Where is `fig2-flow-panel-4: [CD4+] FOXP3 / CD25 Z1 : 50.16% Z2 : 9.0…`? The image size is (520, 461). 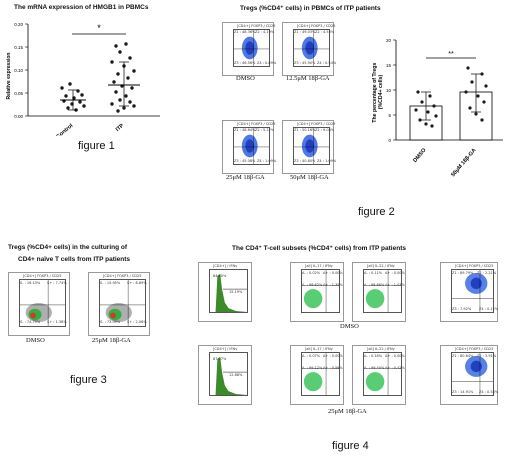 fig2-flow-panel-4: [CD4+] FOXP3 / CD25 Z1 : 50.16% Z2 : 9.0… is located at coordinates (309, 147).